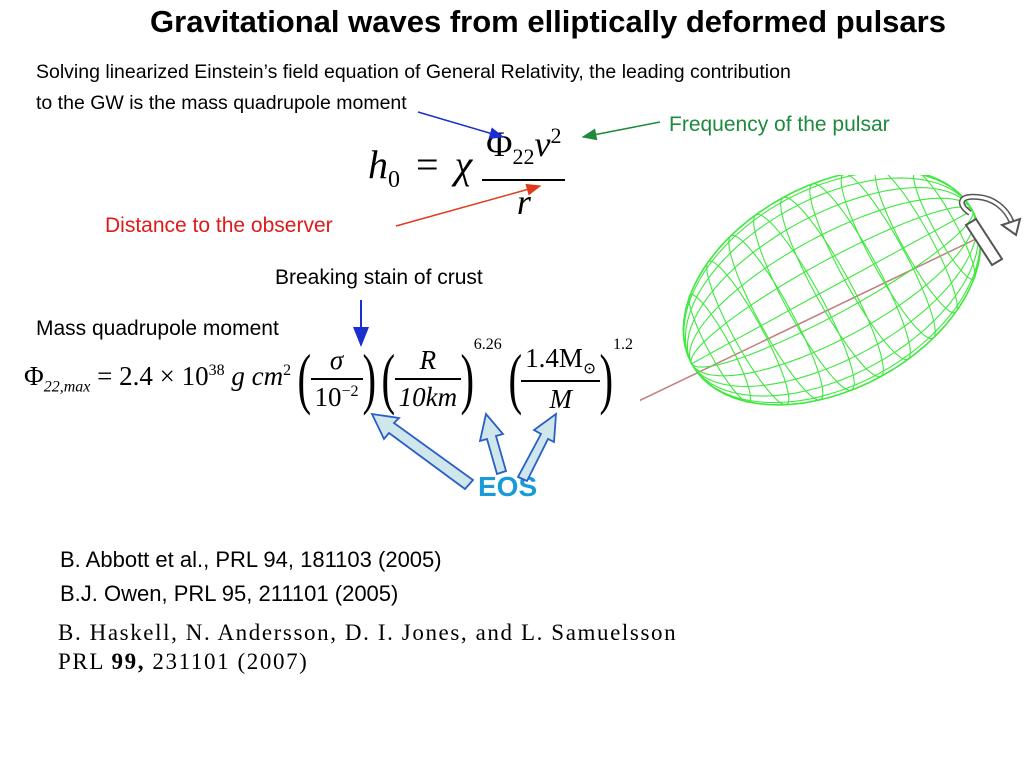  I want to click on reference-abbott: B. Abbott et al., PRL 94, 181103 (2005), so click(251, 559).